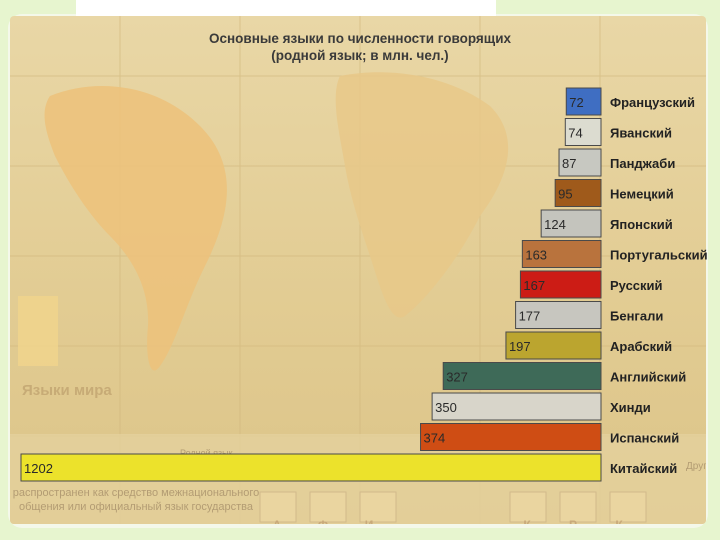 The height and width of the screenshot is (540, 720). Describe the element at coordinates (555, 224) in the screenshot. I see `bar-value-label: 124` at that location.